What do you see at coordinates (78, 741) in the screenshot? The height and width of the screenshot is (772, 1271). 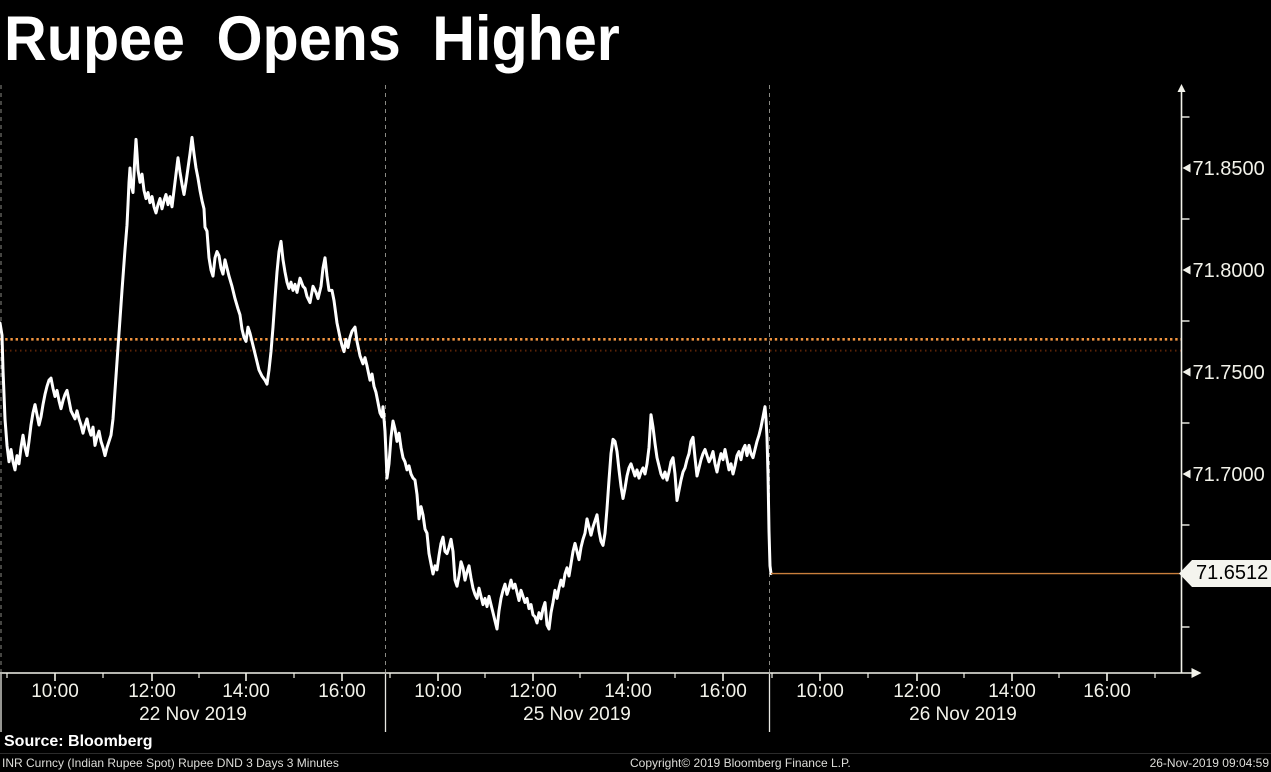 I see `source-label: Source: Bloomberg` at bounding box center [78, 741].